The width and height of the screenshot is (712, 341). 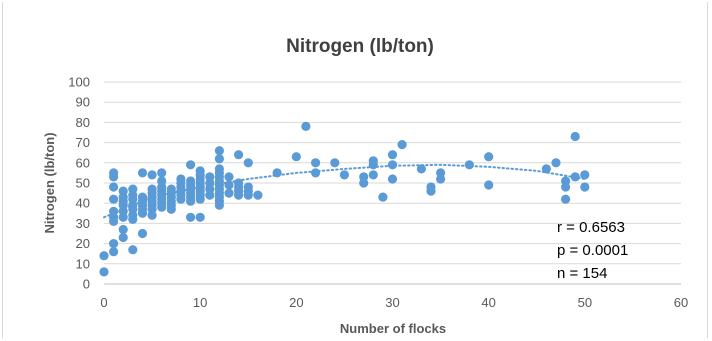 I want to click on x-tick-label: 30, so click(x=392, y=302).